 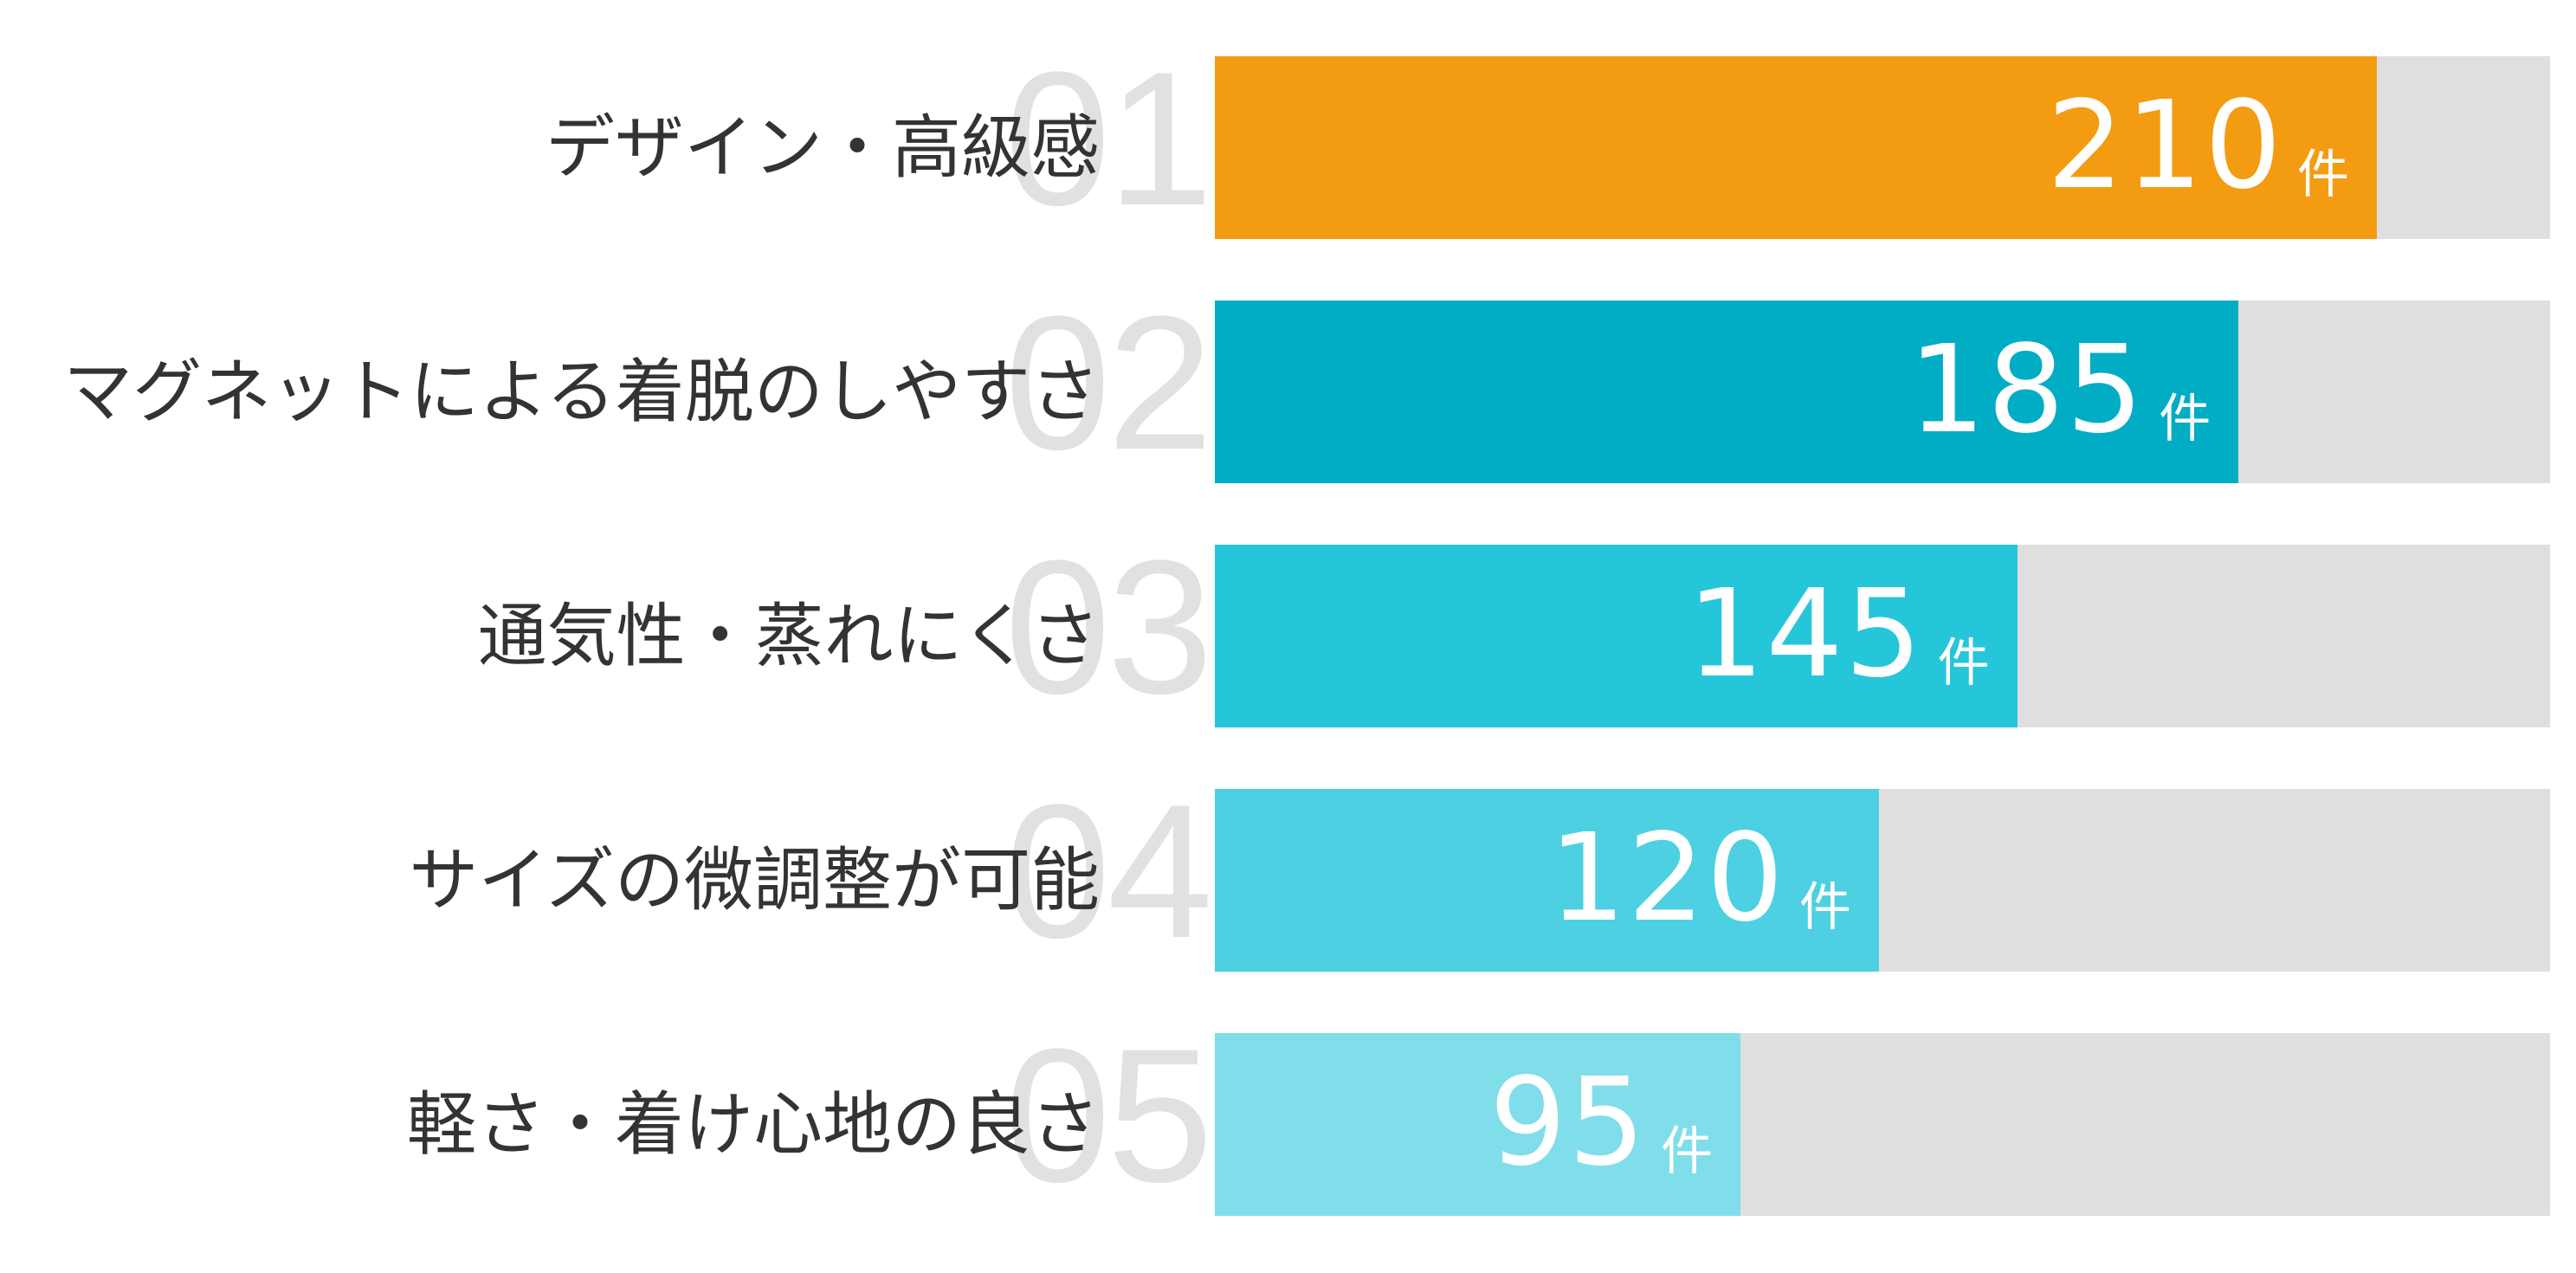 What do you see at coordinates (1883, 1124) in the screenshot?
I see `bar-track: 95 件` at bounding box center [1883, 1124].